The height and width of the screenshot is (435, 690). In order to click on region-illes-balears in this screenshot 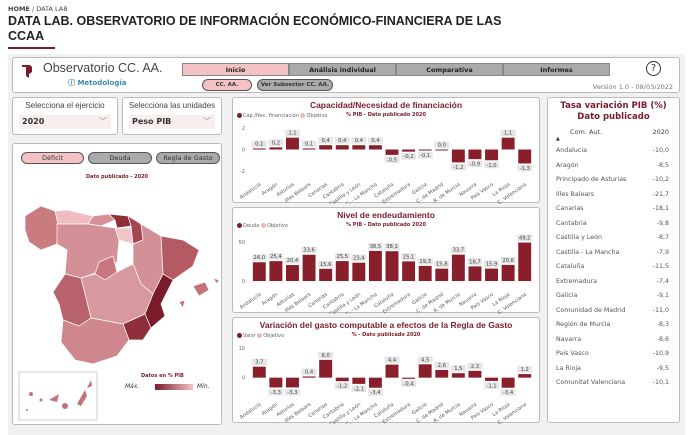, I will do `click(199, 293)`.